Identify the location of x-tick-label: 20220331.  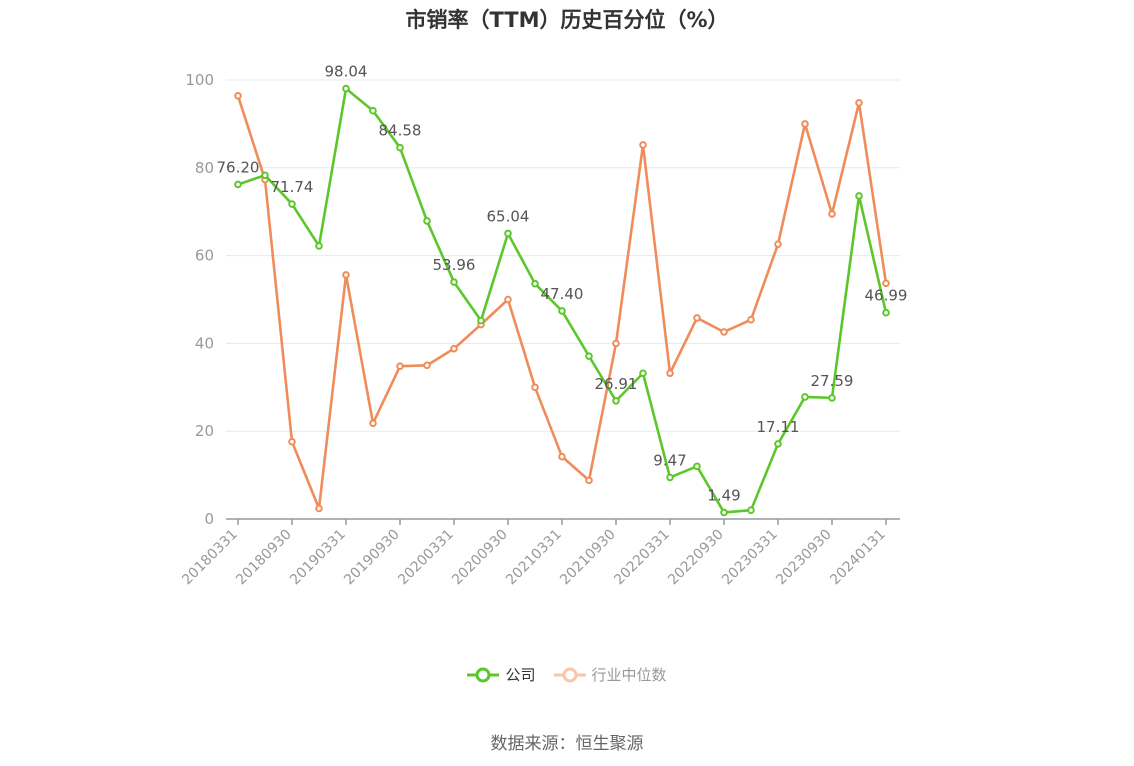
(642, 558).